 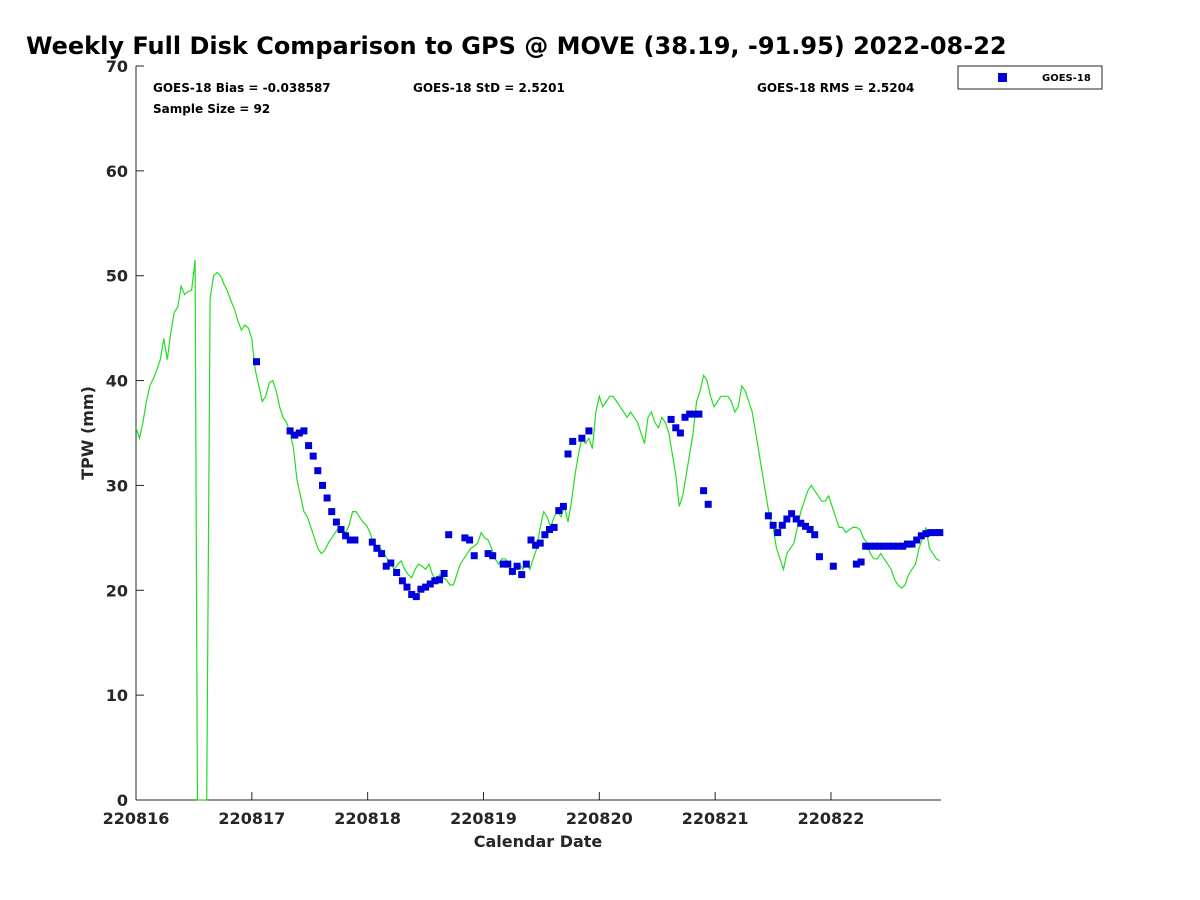 What do you see at coordinates (831, 818) in the screenshot?
I see `x-tick-label: 220822` at bounding box center [831, 818].